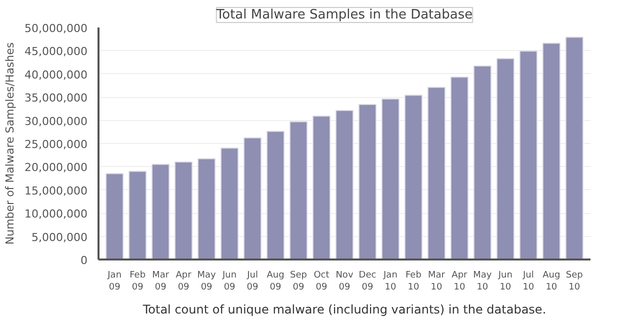 The image size is (620, 321). I want to click on x-tick-label: Mar 10, so click(437, 281).